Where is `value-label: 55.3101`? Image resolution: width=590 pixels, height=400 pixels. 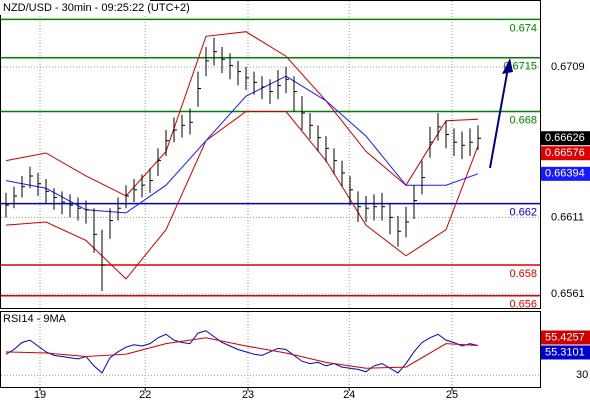
value-label: 55.3101 is located at coordinates (565, 352).